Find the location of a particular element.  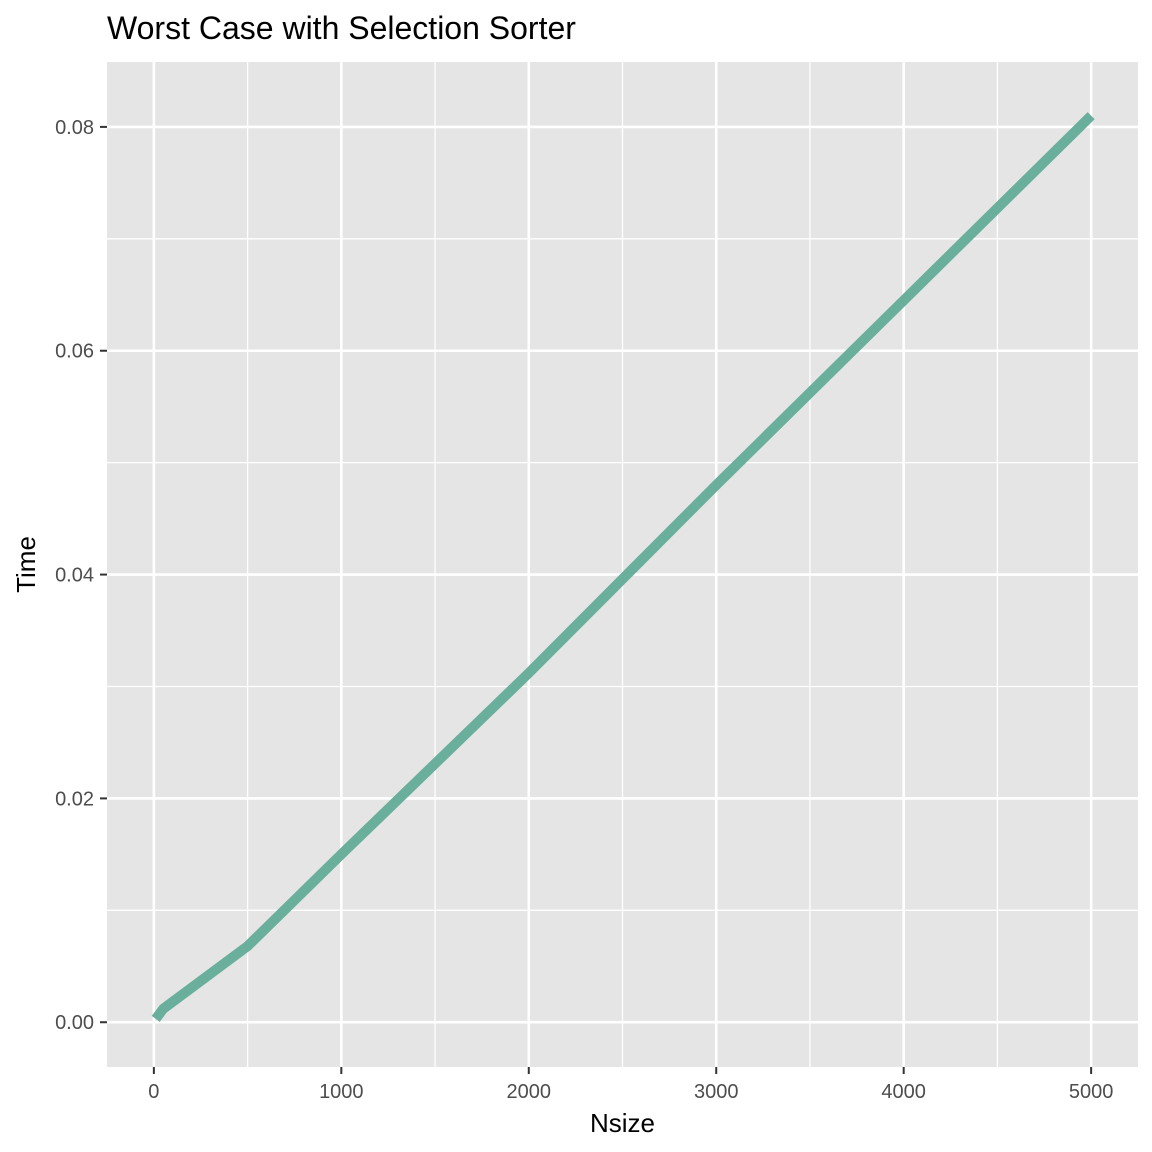

y-axis-label: Time is located at coordinates (26, 564).